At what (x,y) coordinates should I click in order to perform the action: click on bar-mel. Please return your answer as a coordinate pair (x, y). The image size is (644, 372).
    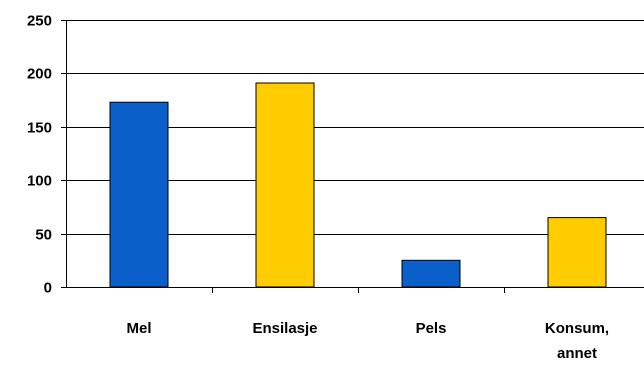
    Looking at the image, I should click on (139, 194).